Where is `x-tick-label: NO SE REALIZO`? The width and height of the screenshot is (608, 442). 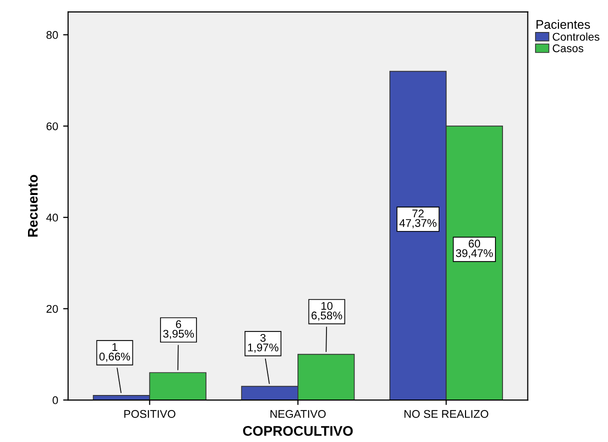
x-tick-label: NO SE REALIZO is located at coordinates (446, 414).